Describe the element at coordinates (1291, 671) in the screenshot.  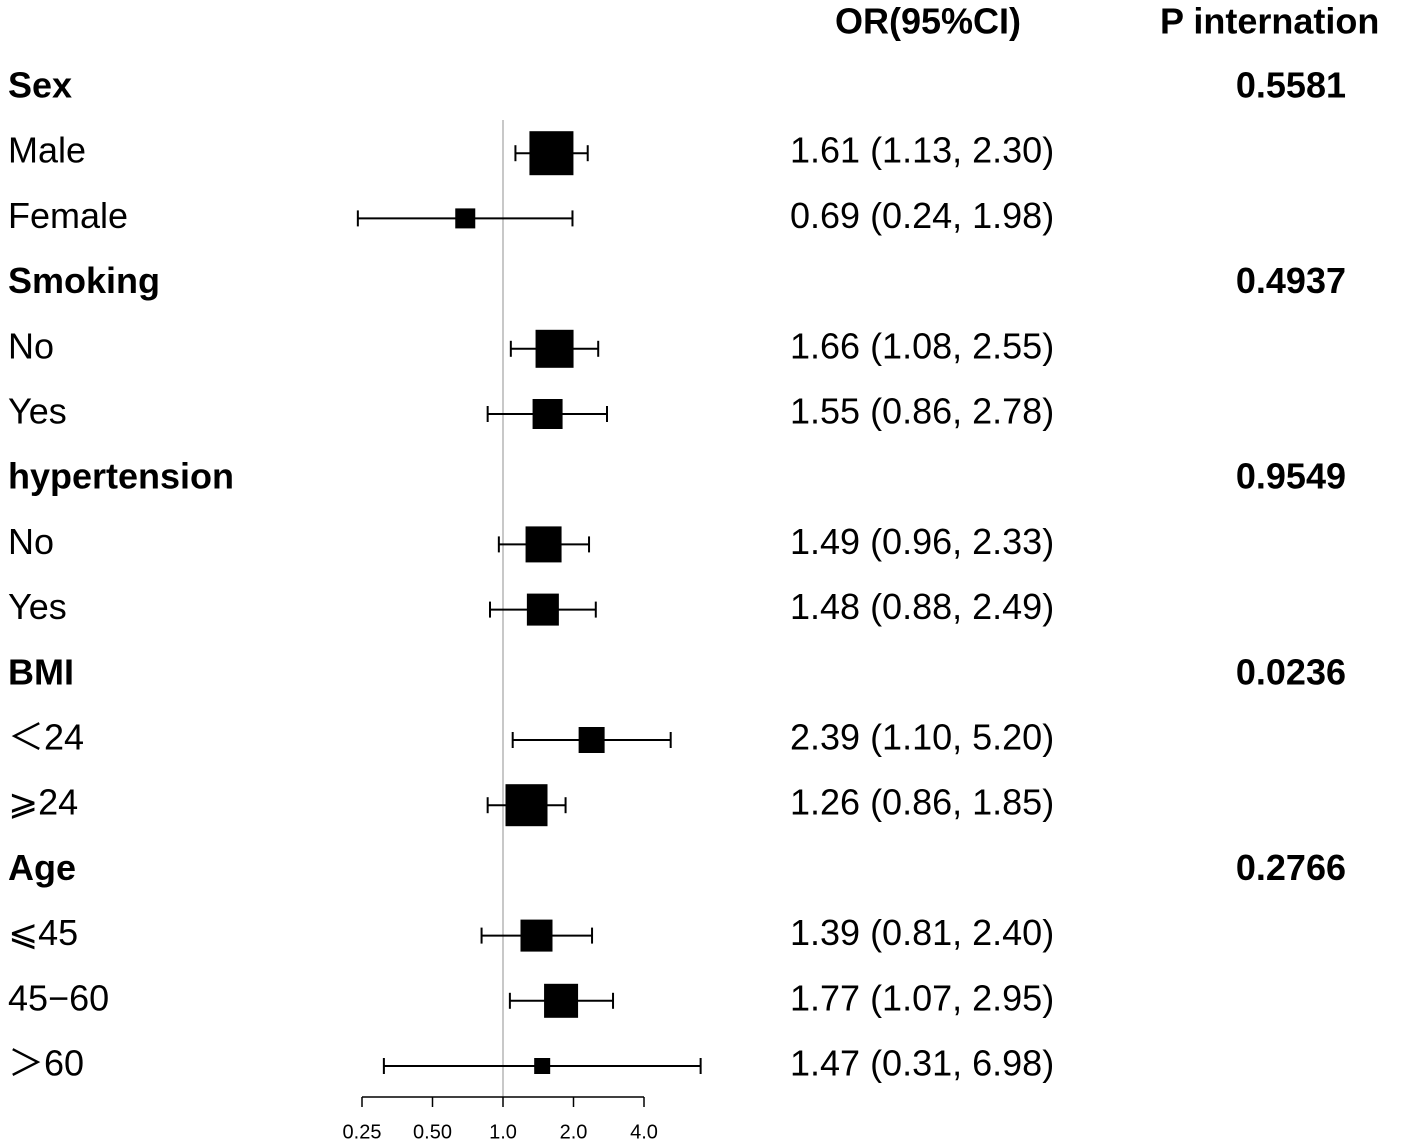
I see `p-value: 0.0236` at that location.